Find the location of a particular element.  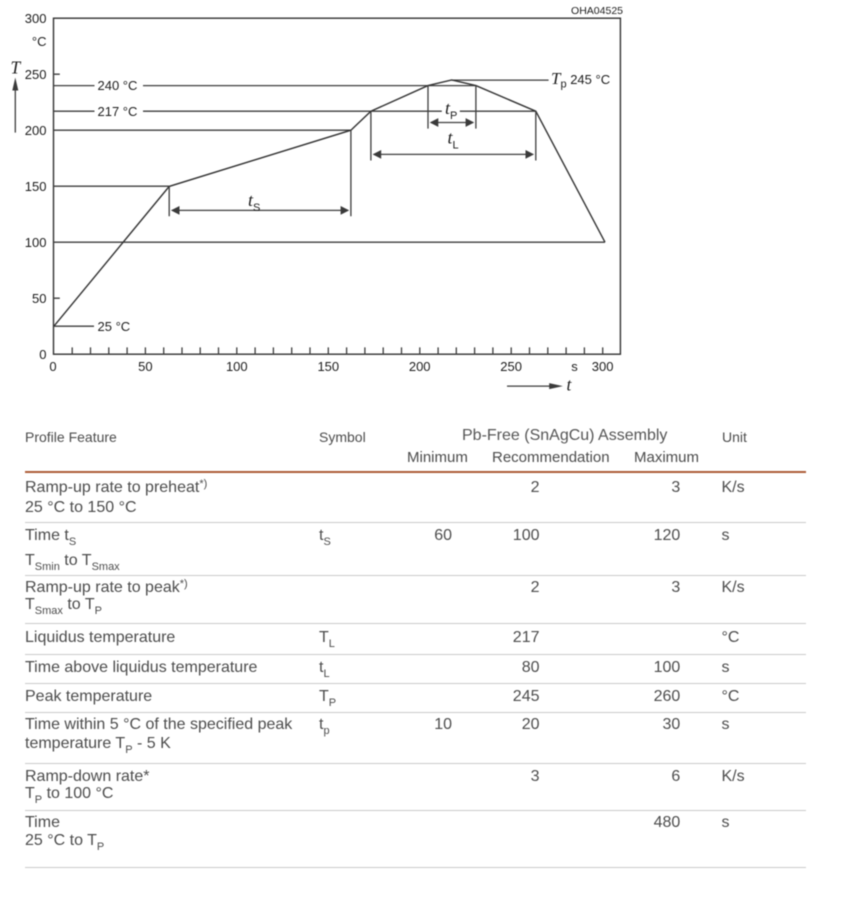

svg-text: s is located at coordinates (574, 366).